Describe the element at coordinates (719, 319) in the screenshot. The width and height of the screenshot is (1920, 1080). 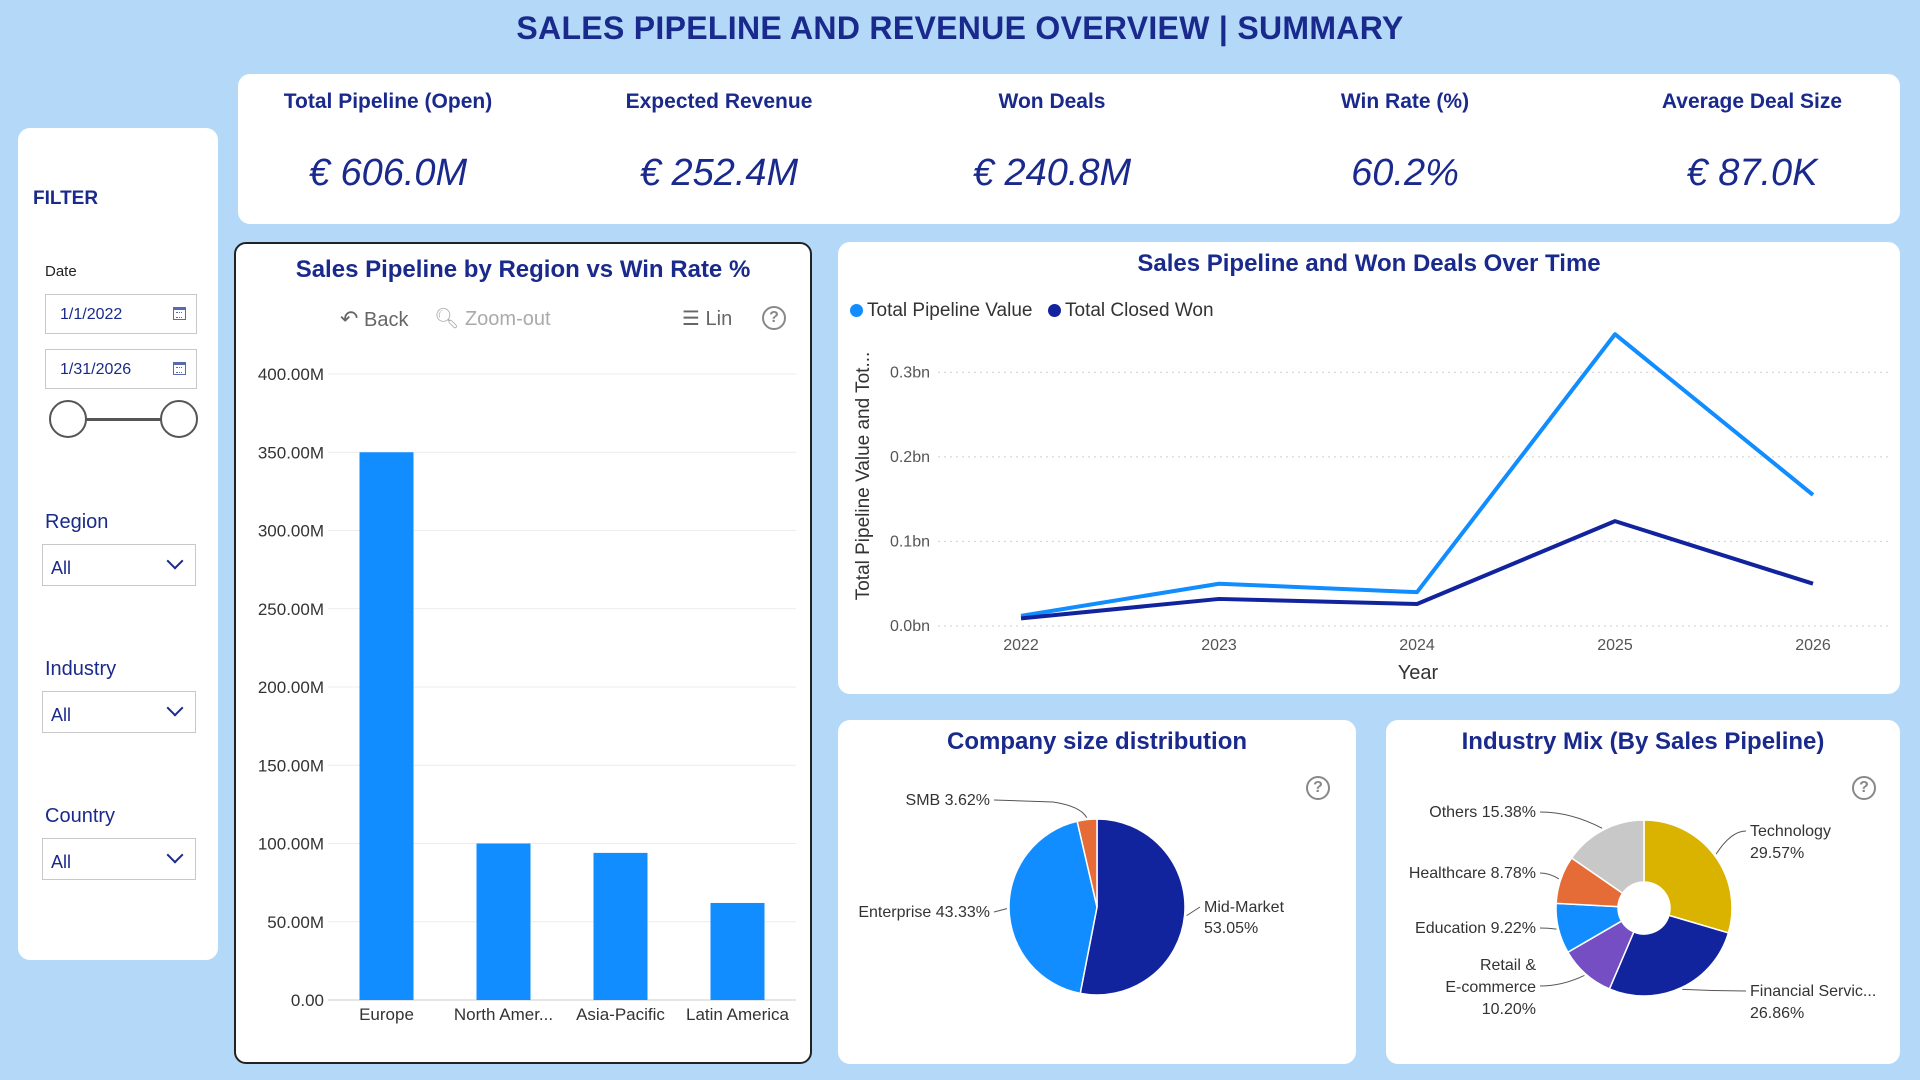
I see `lin-label: Lin` at that location.